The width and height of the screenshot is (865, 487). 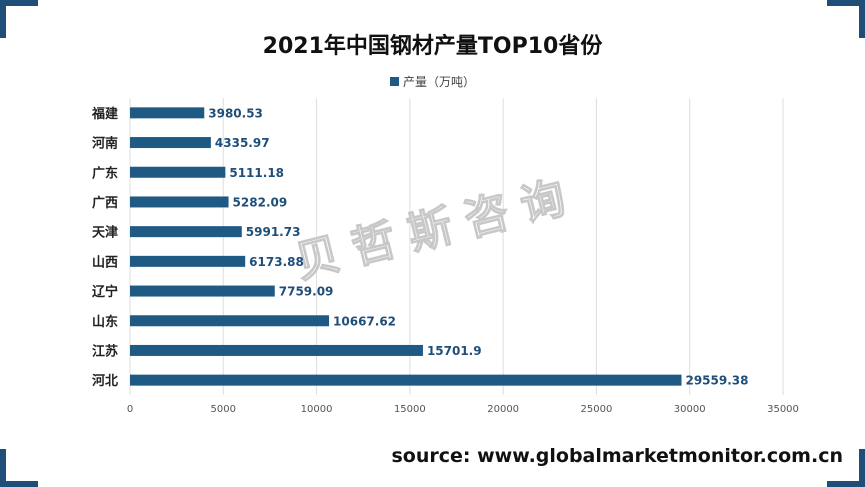 What do you see at coordinates (105, 351) in the screenshot?
I see `category-label: 江苏` at bounding box center [105, 351].